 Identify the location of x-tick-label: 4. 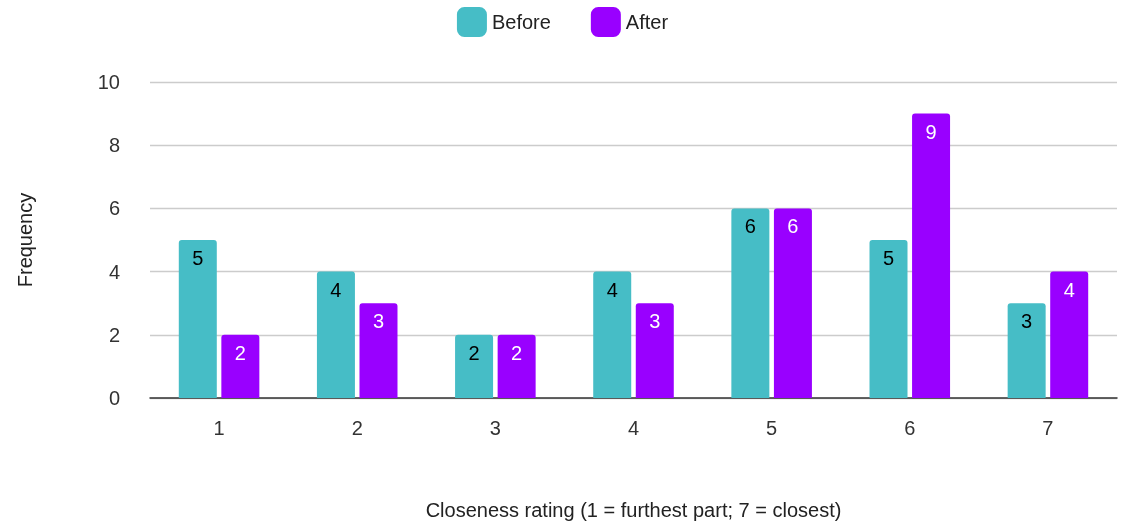
(633, 428).